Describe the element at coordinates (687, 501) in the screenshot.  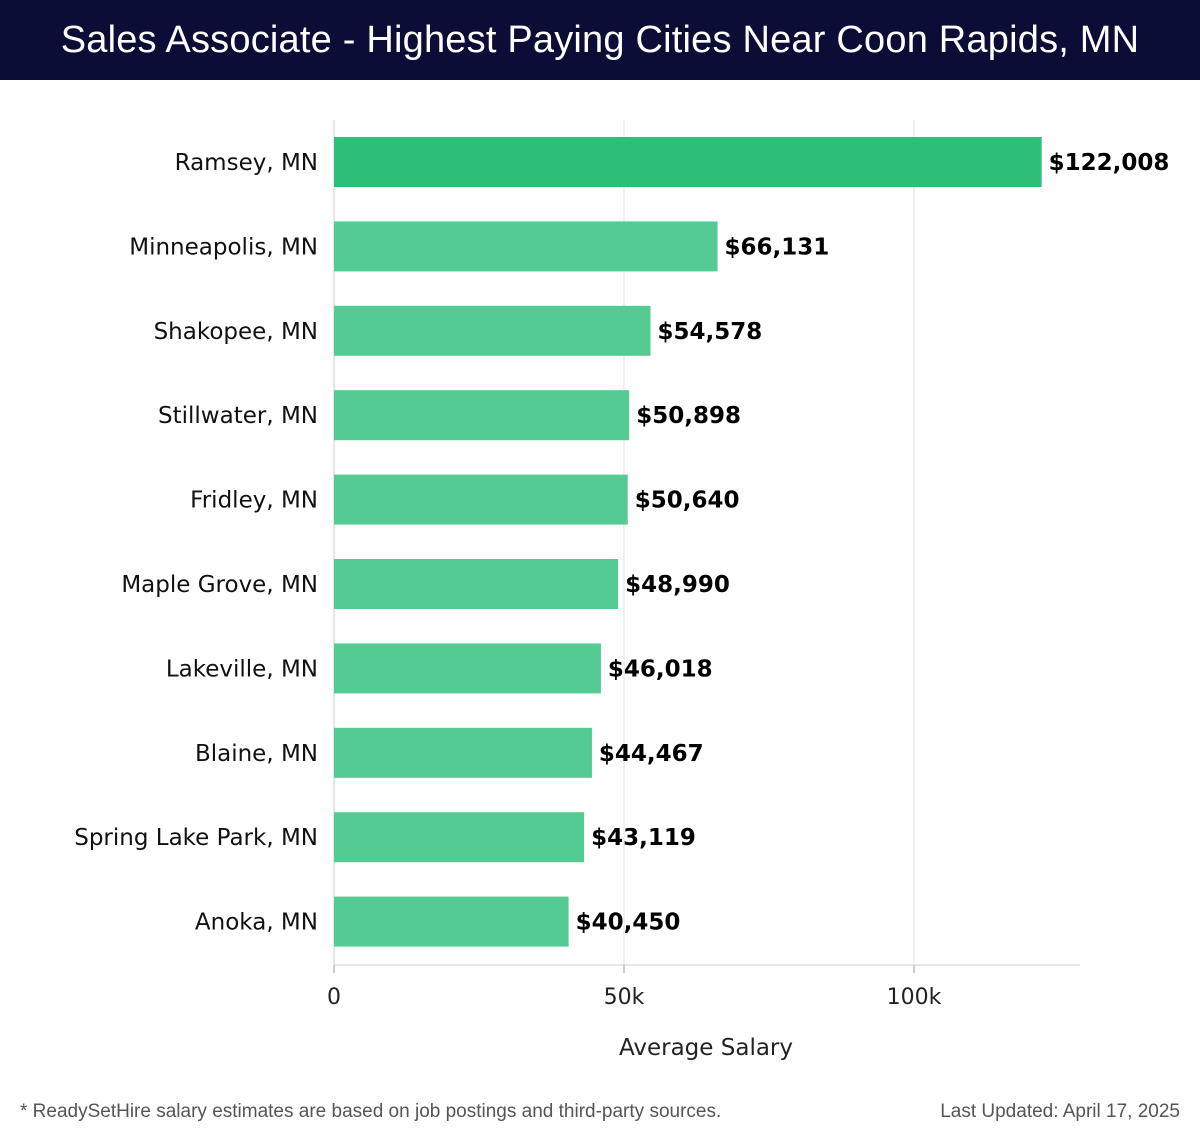
I see `data-label: $50,640` at that location.